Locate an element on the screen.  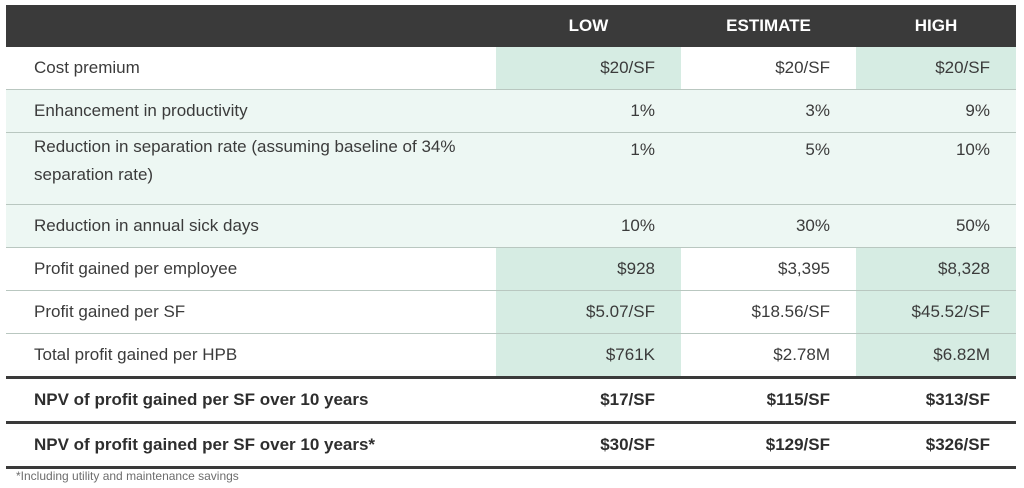
cell-estimate: 30% is located at coordinates (812, 225).